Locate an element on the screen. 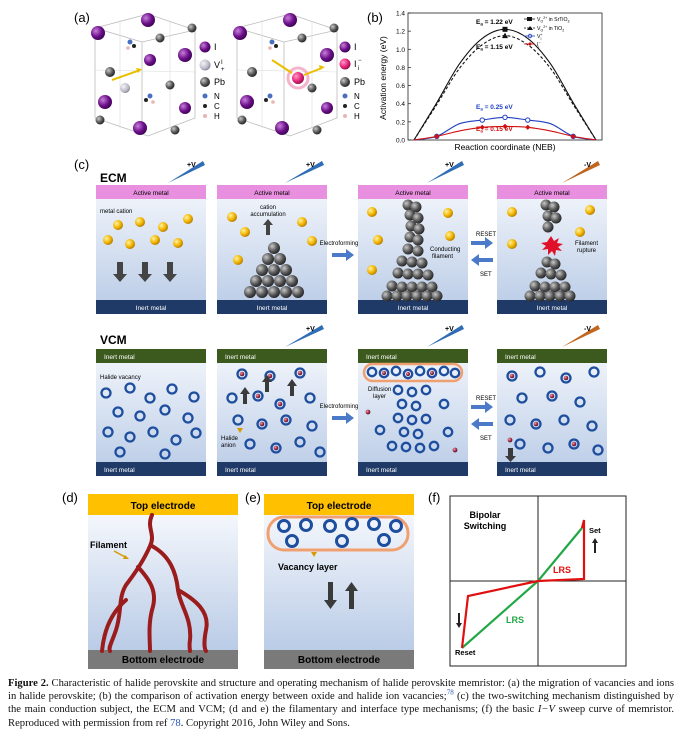 The image size is (682, 737). svg-text: C is located at coordinates (217, 106).